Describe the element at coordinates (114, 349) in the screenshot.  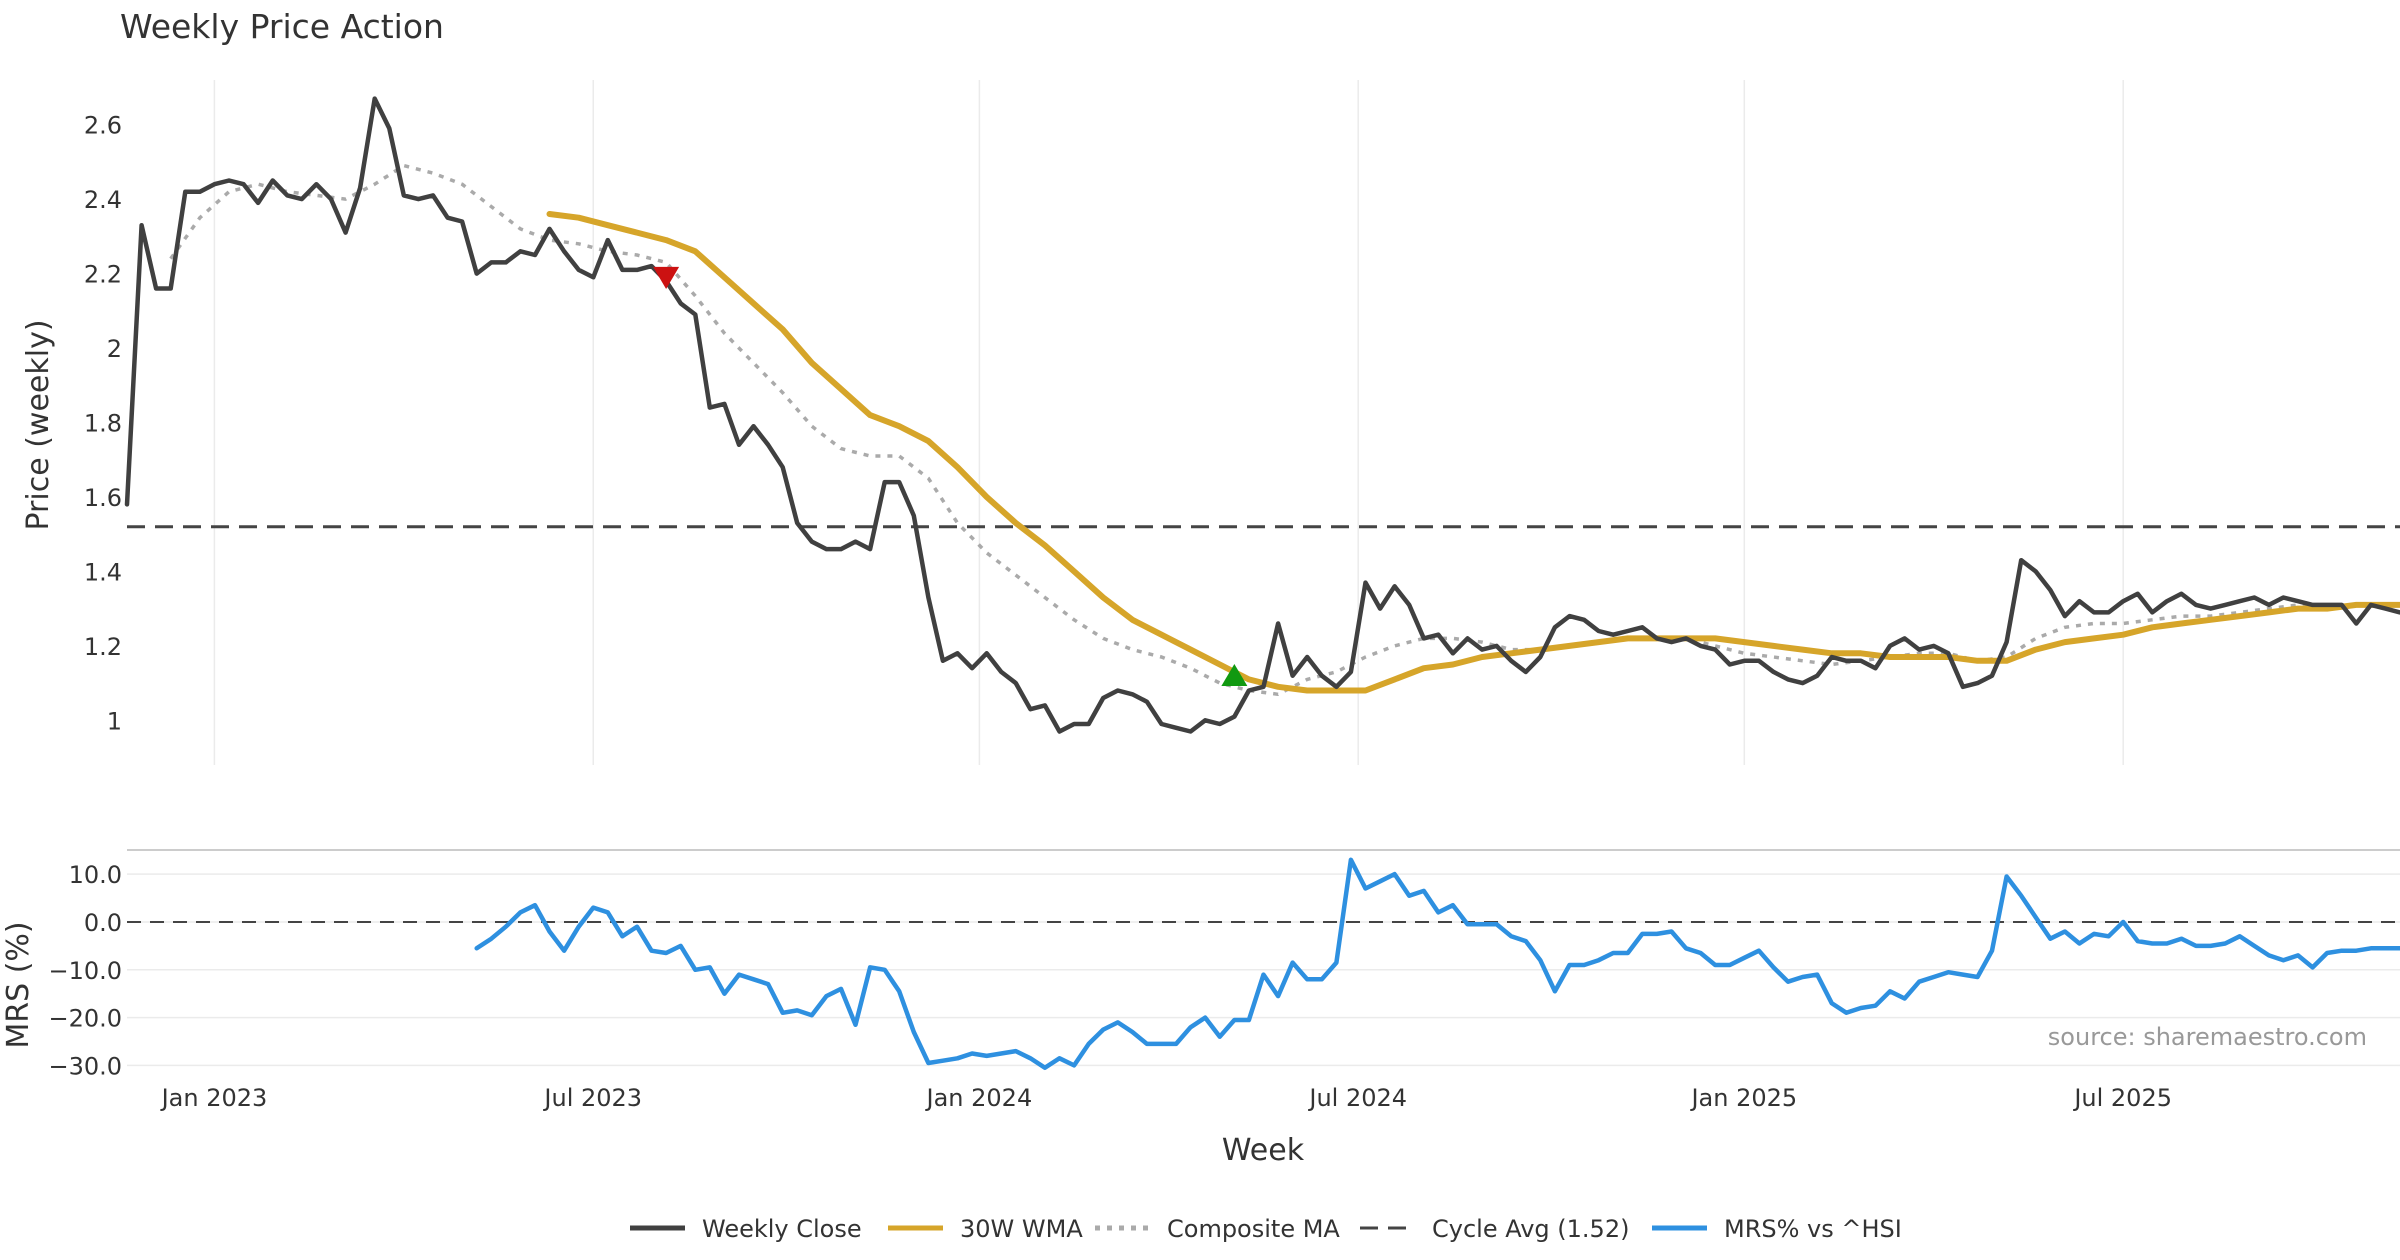
I see `price-y-tick: 2` at that location.